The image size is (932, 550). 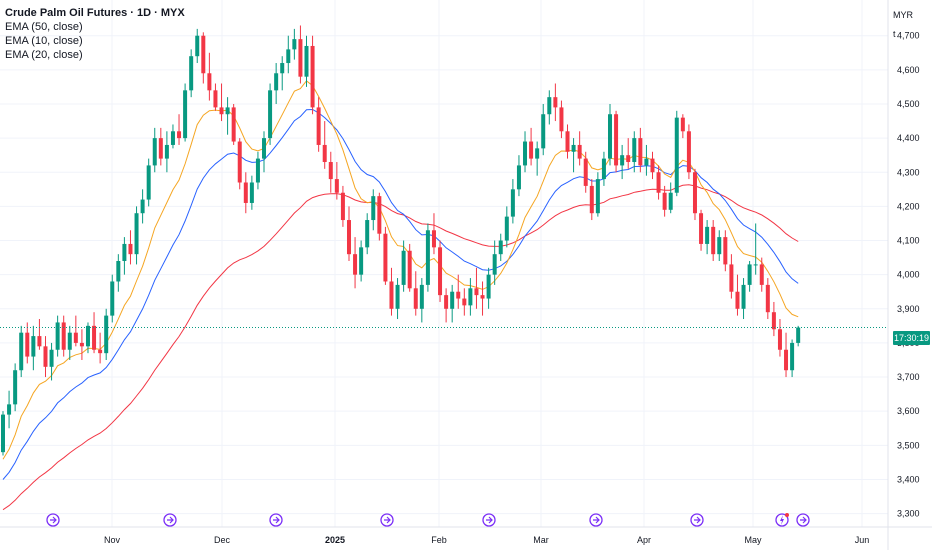 What do you see at coordinates (439, 540) in the screenshot?
I see `time-tick-label: Feb` at bounding box center [439, 540].